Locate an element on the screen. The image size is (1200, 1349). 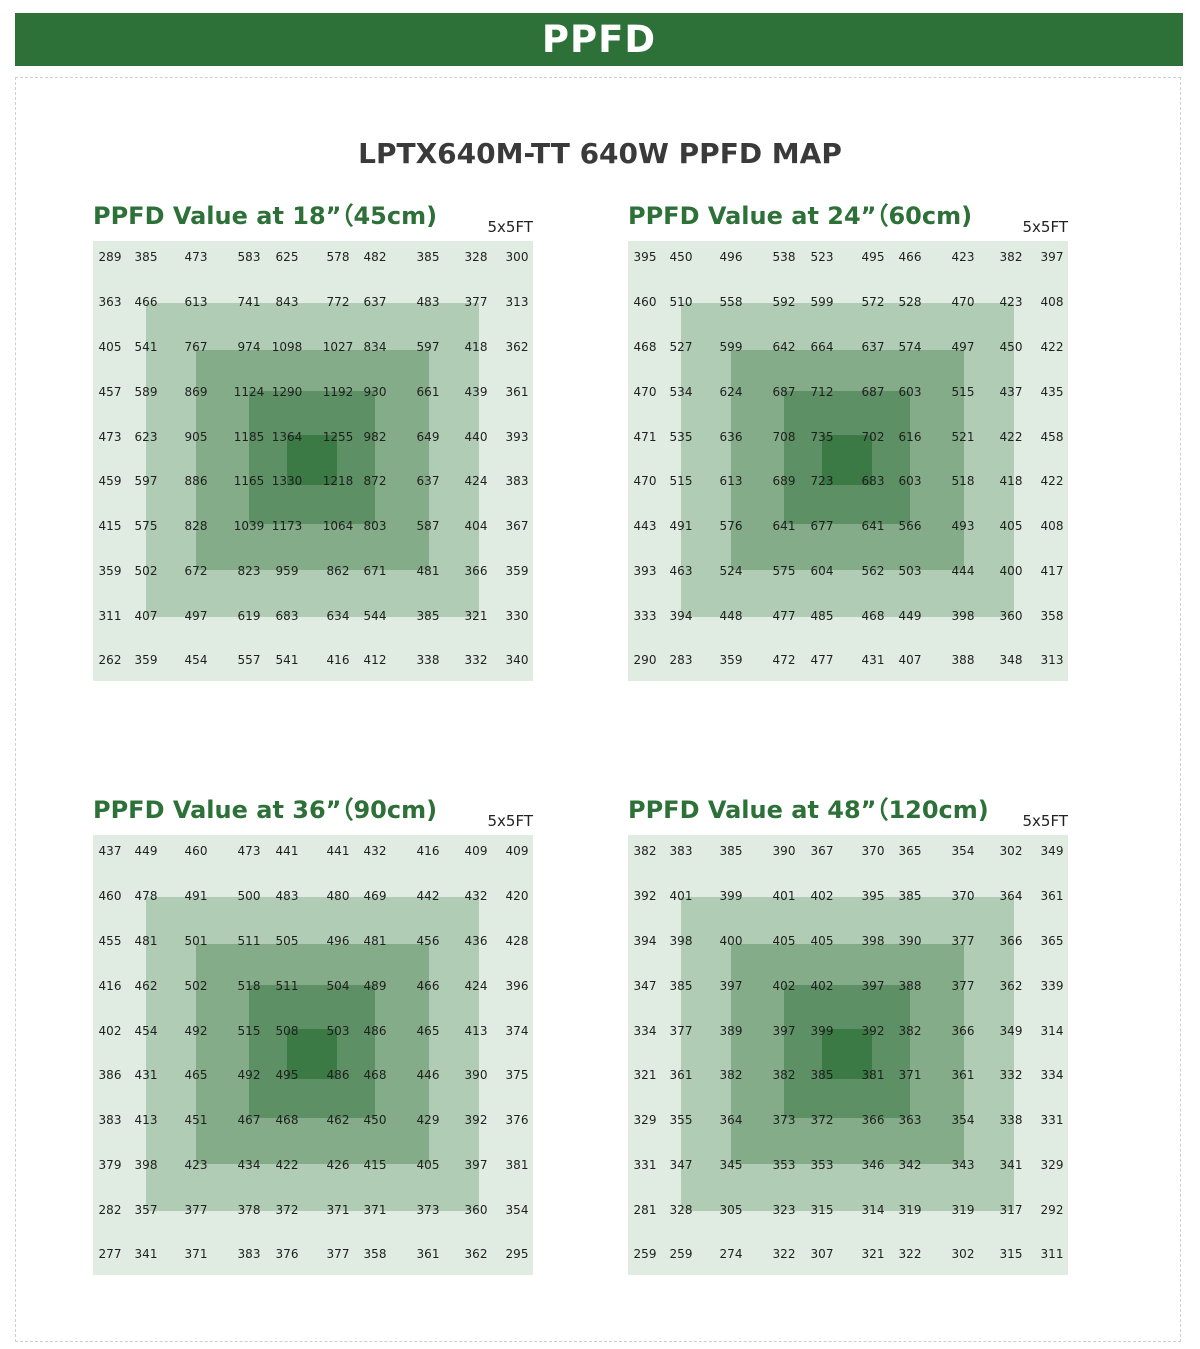
ppfd-value-cell: 375 is located at coordinates (517, 1075).